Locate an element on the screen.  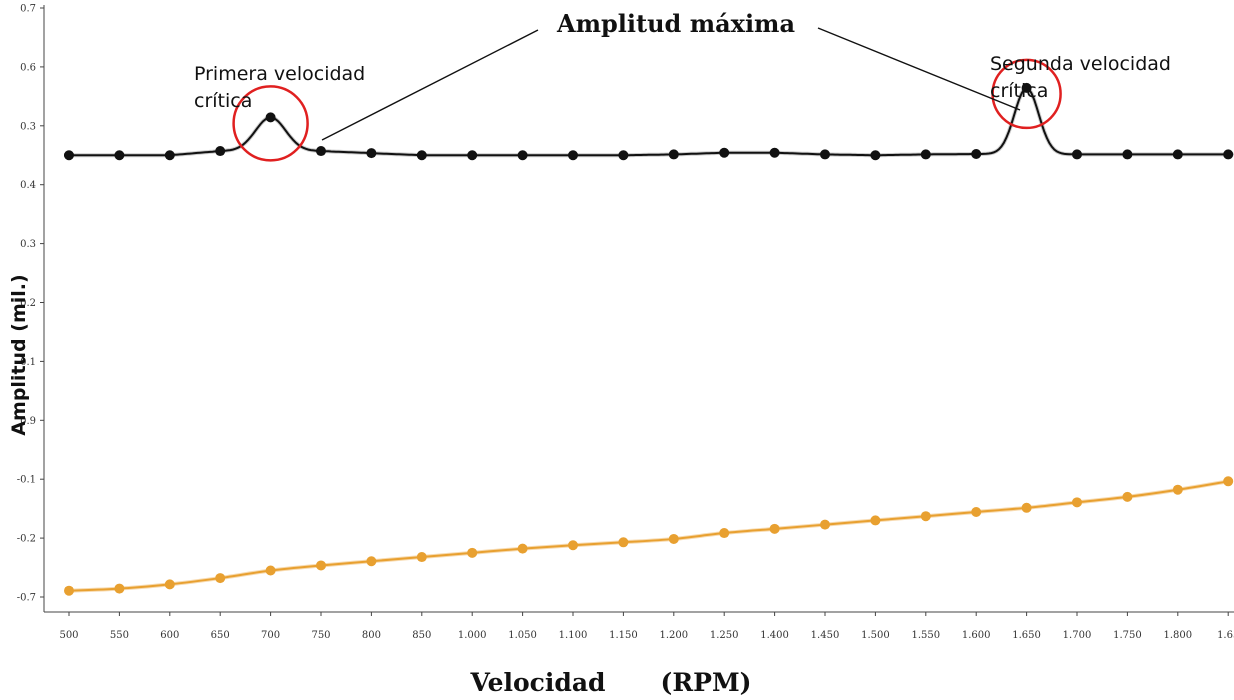
x-tick-label: 1.650 is located at coordinates (1026, 635).